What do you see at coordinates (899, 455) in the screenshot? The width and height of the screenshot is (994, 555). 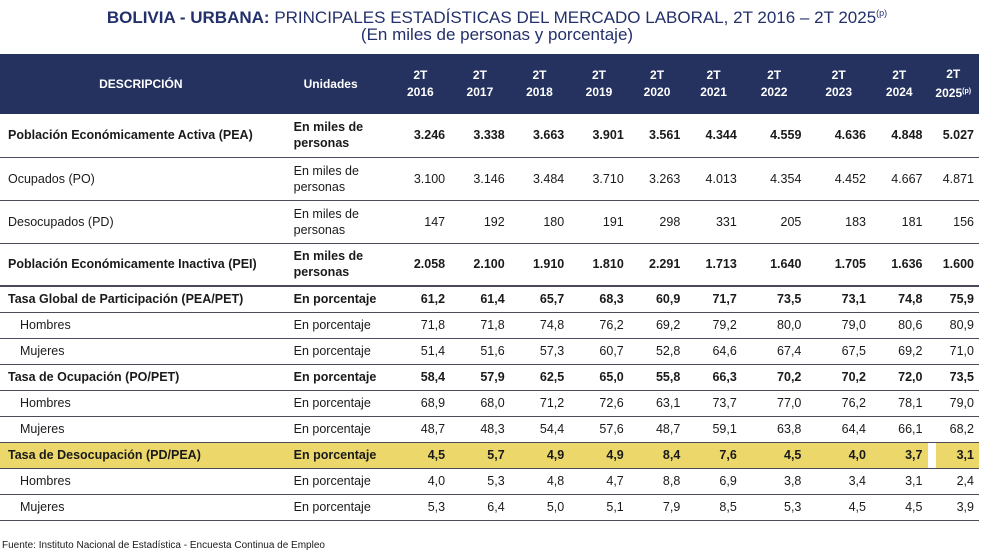 I see `row-value: 3,7` at bounding box center [899, 455].